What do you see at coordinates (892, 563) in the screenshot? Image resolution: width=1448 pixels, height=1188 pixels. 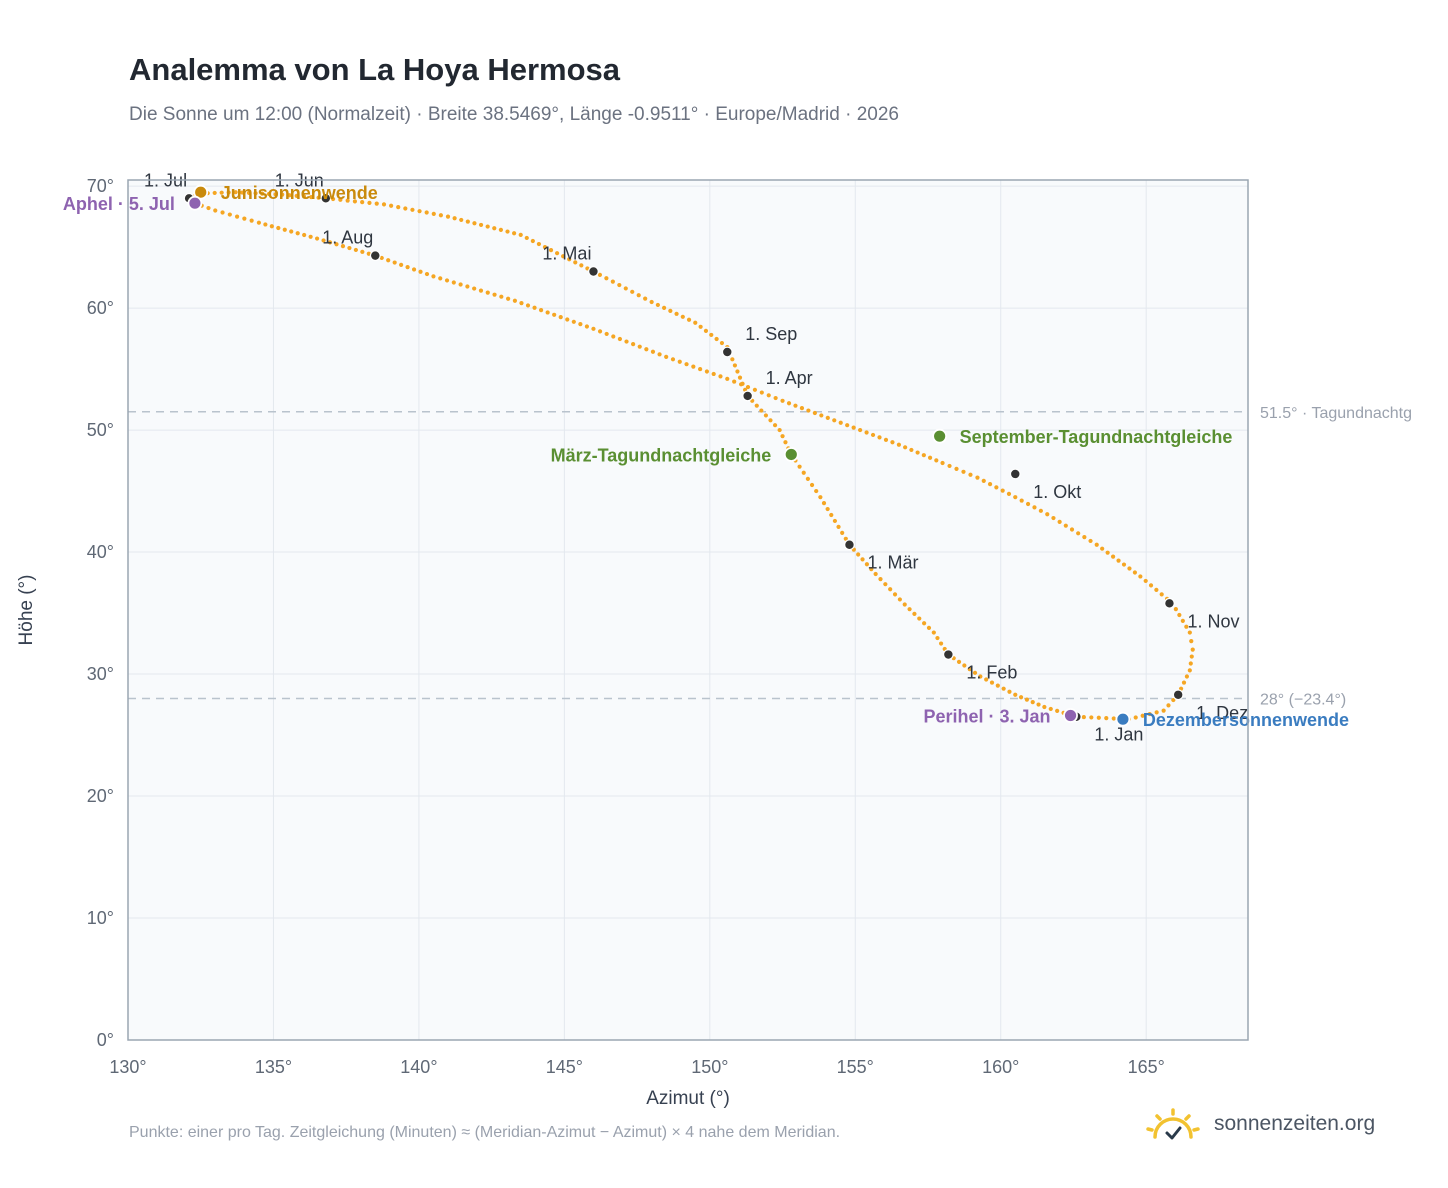 I see `month-label: 1. Mär` at bounding box center [892, 563].